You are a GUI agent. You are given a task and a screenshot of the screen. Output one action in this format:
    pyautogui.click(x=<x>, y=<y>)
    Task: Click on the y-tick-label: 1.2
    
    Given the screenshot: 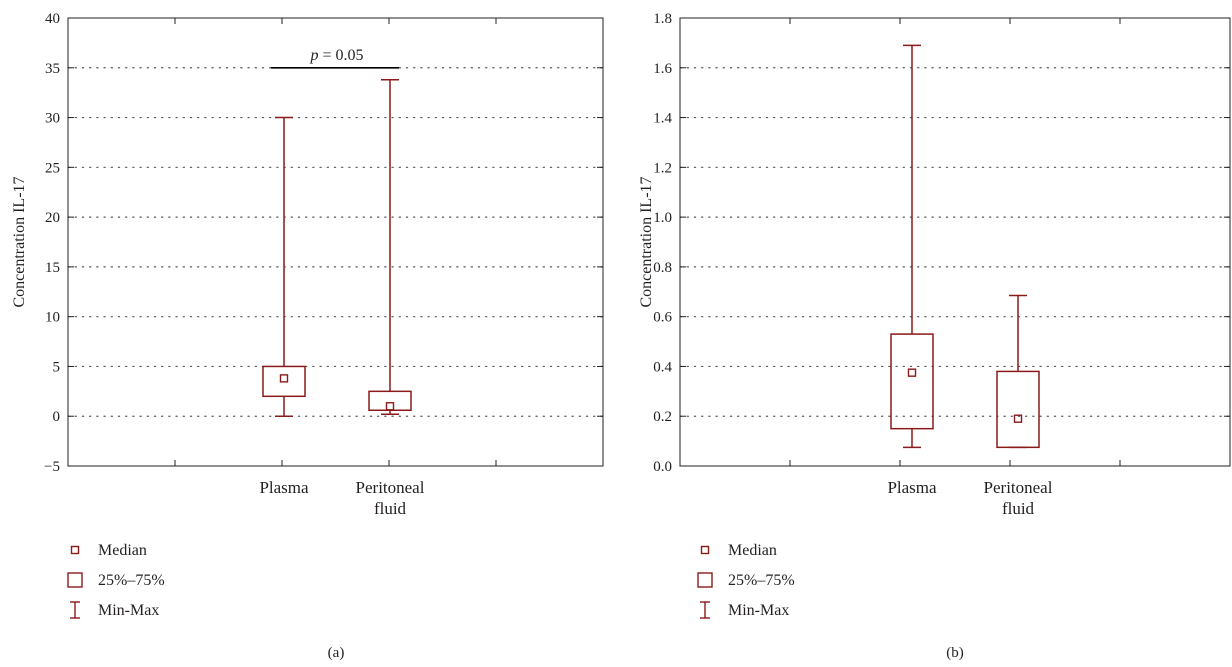 What is the action you would take?
    pyautogui.click(x=662, y=168)
    